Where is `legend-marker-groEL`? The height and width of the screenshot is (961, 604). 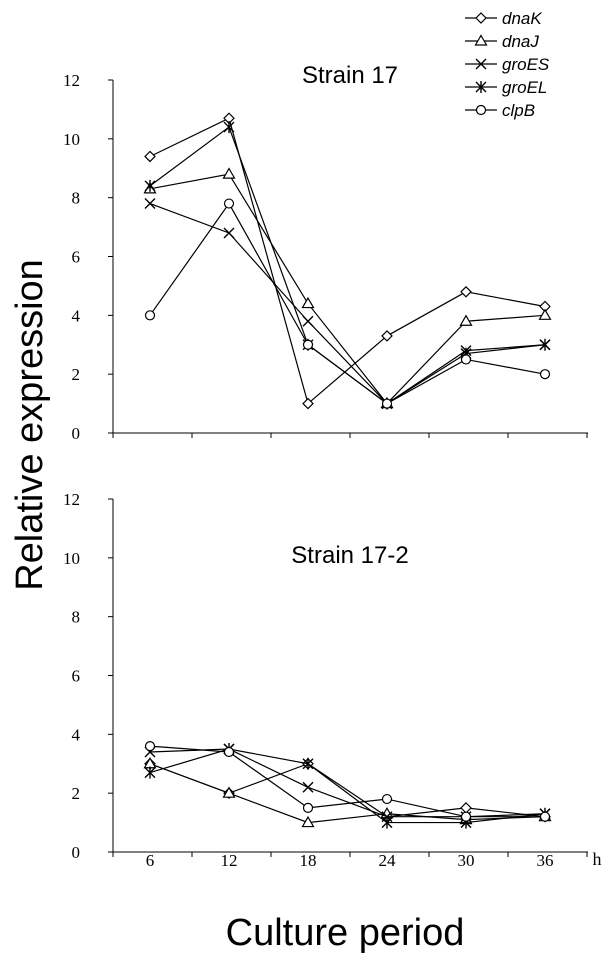 legend-marker-groEL is located at coordinates (481, 87).